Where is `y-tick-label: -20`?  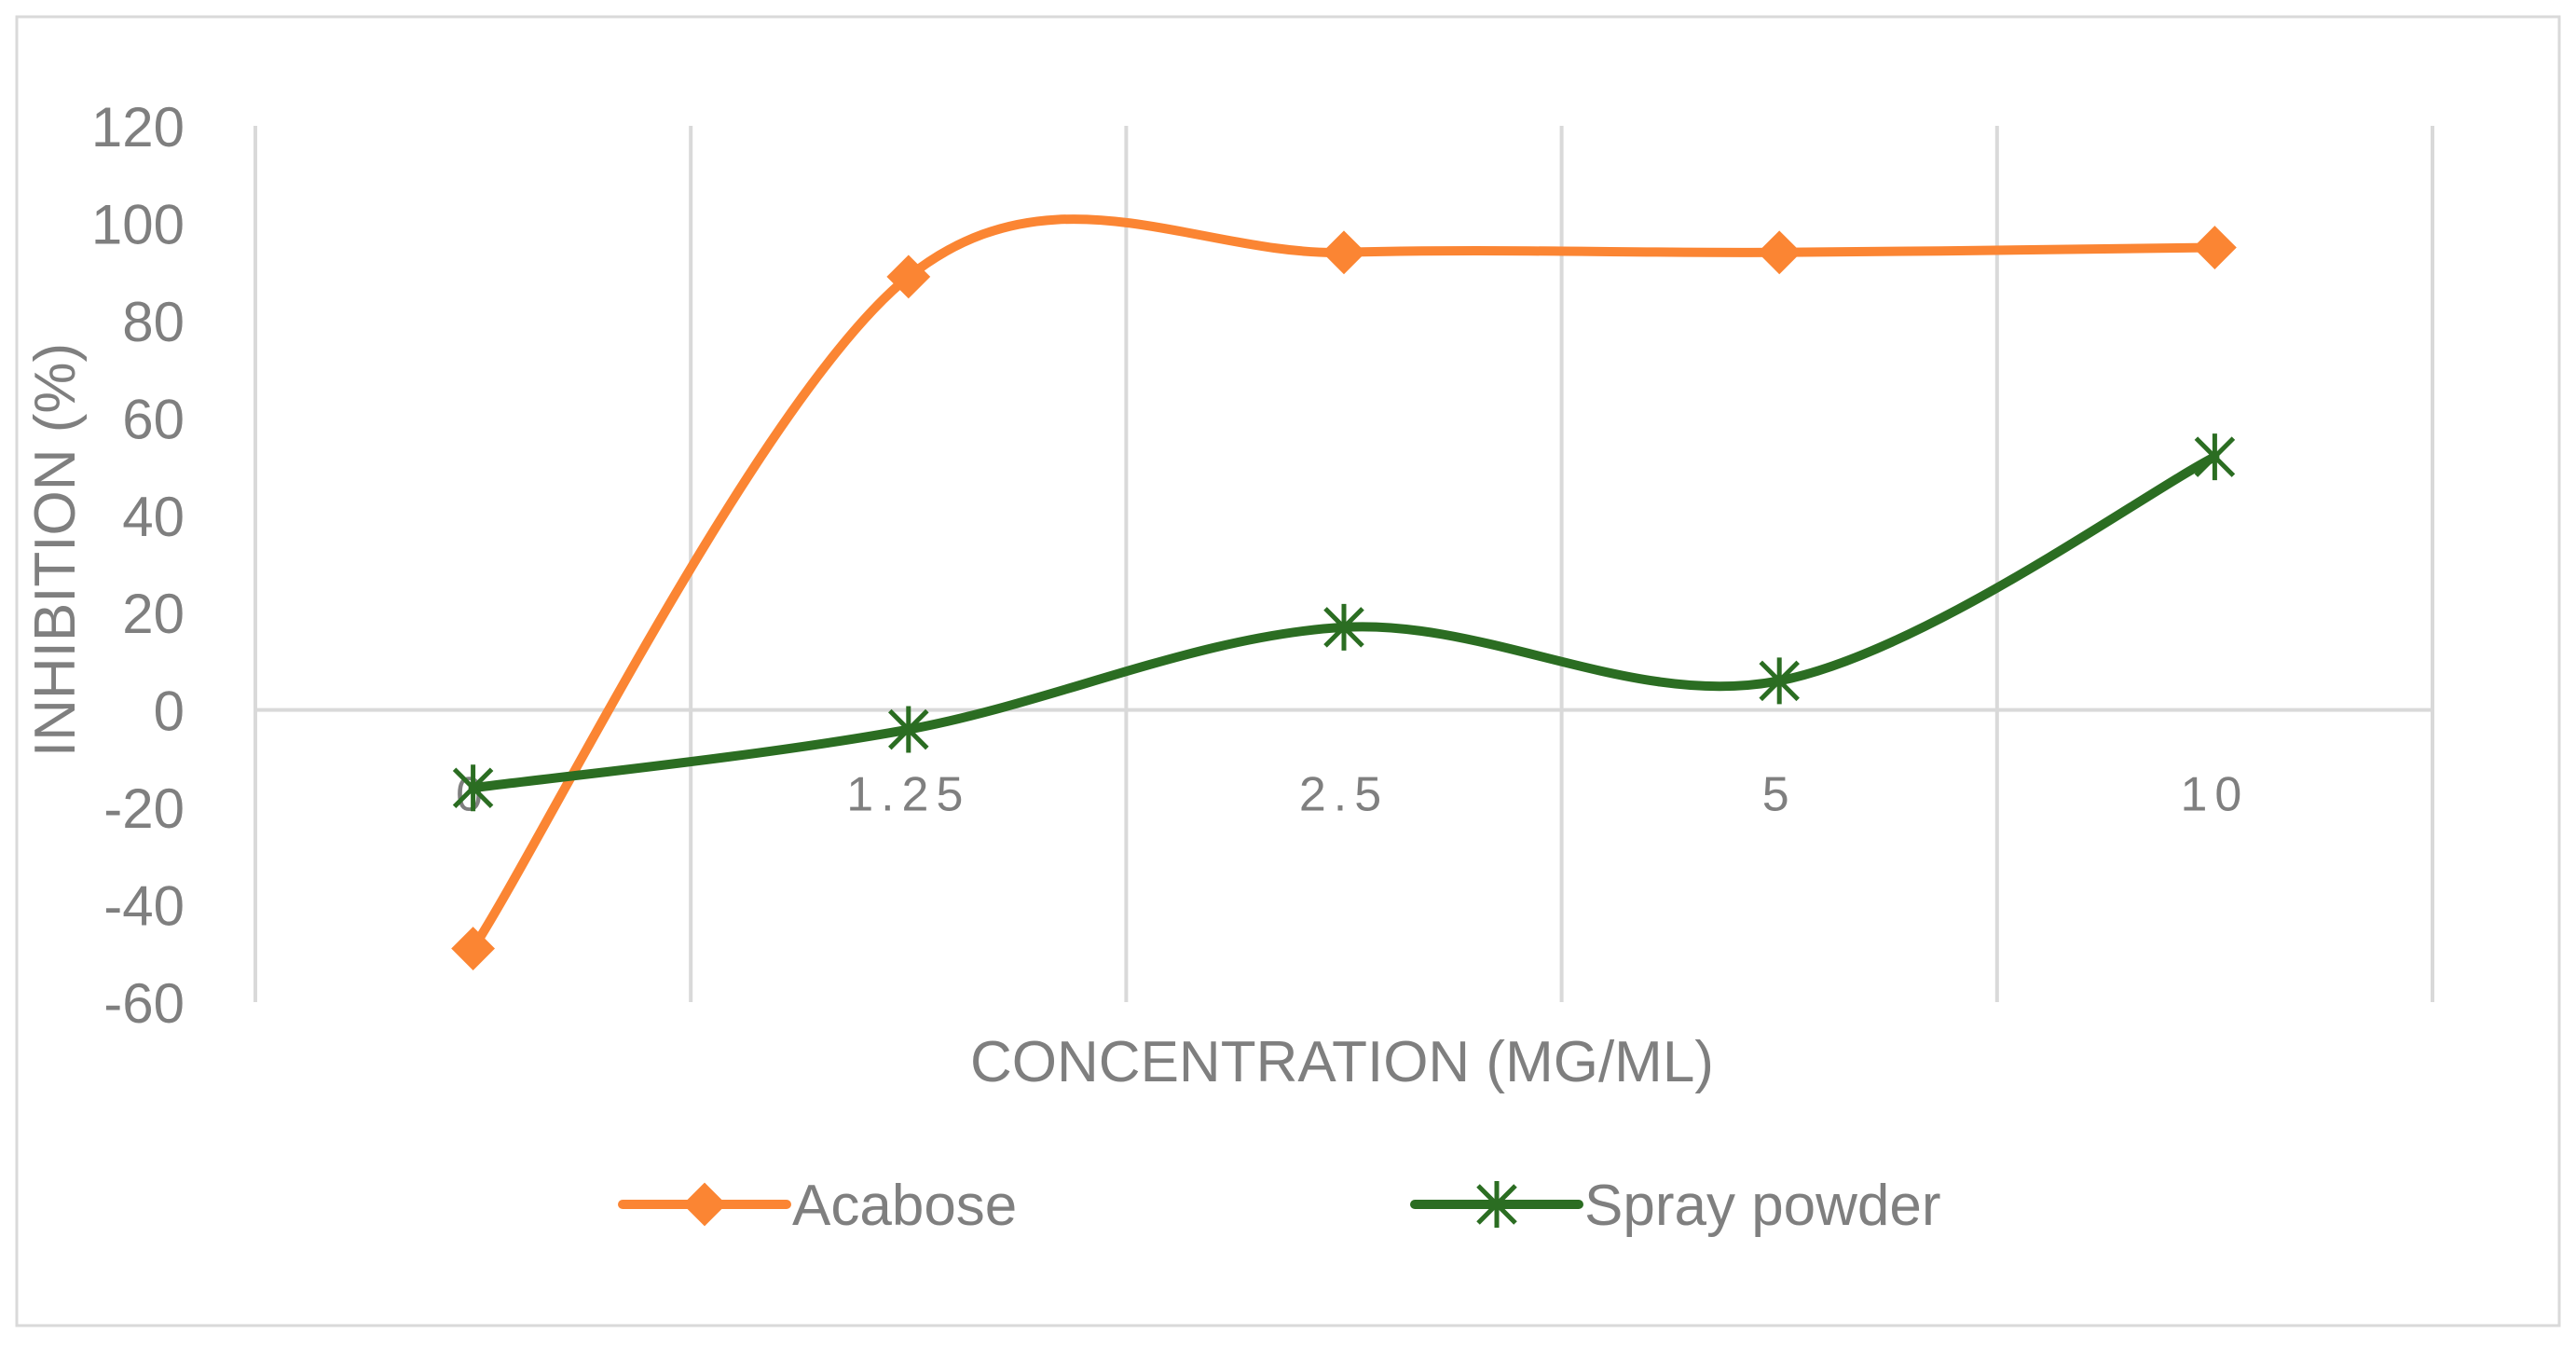
y-tick-label: -20 is located at coordinates (144, 808).